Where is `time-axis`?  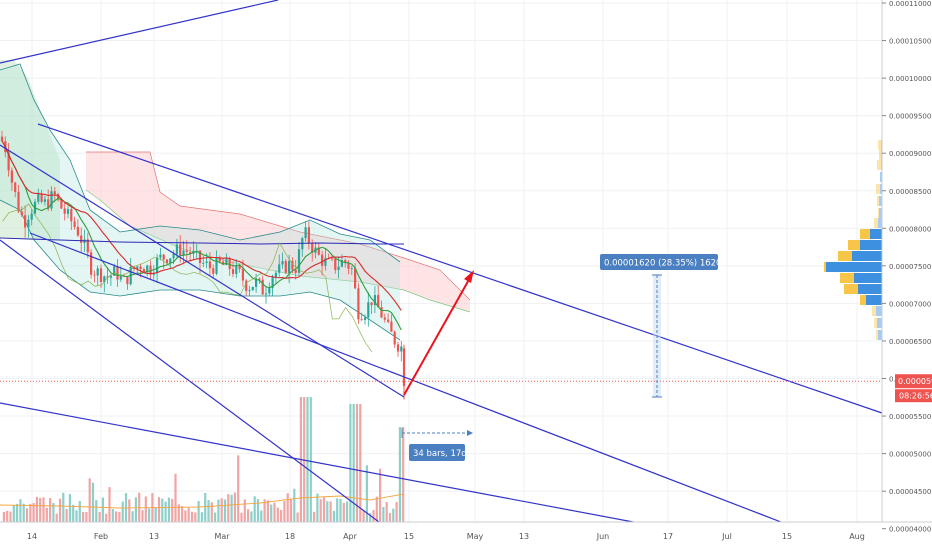 time-axis is located at coordinates (441, 536).